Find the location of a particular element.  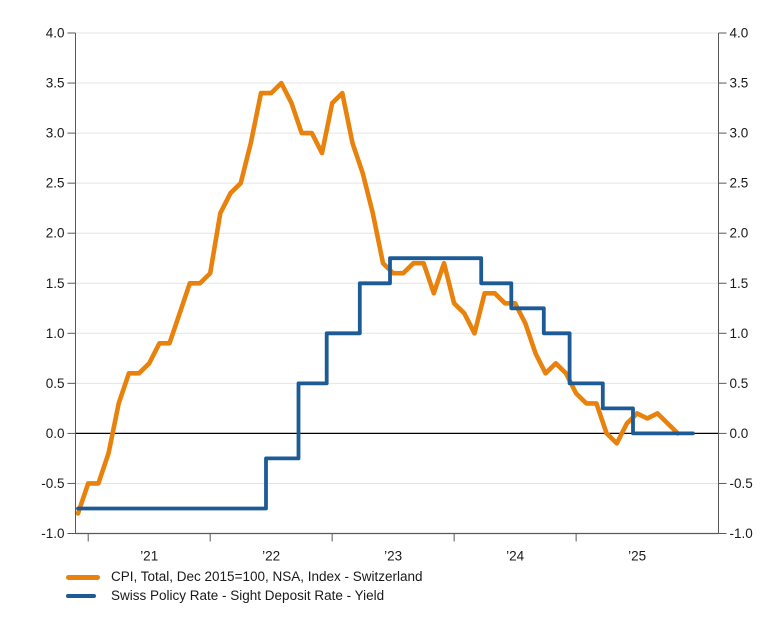

y-tick-label-right: 3.5 is located at coordinates (739, 83).